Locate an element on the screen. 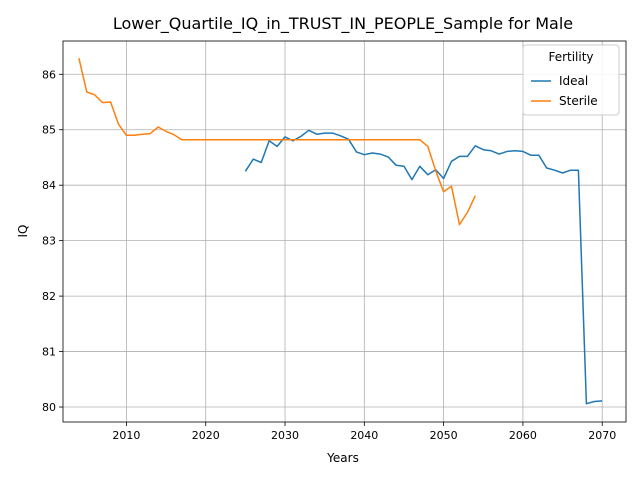 This screenshot has height=480, width=640. y-tick-label: 86 is located at coordinates (49, 74).